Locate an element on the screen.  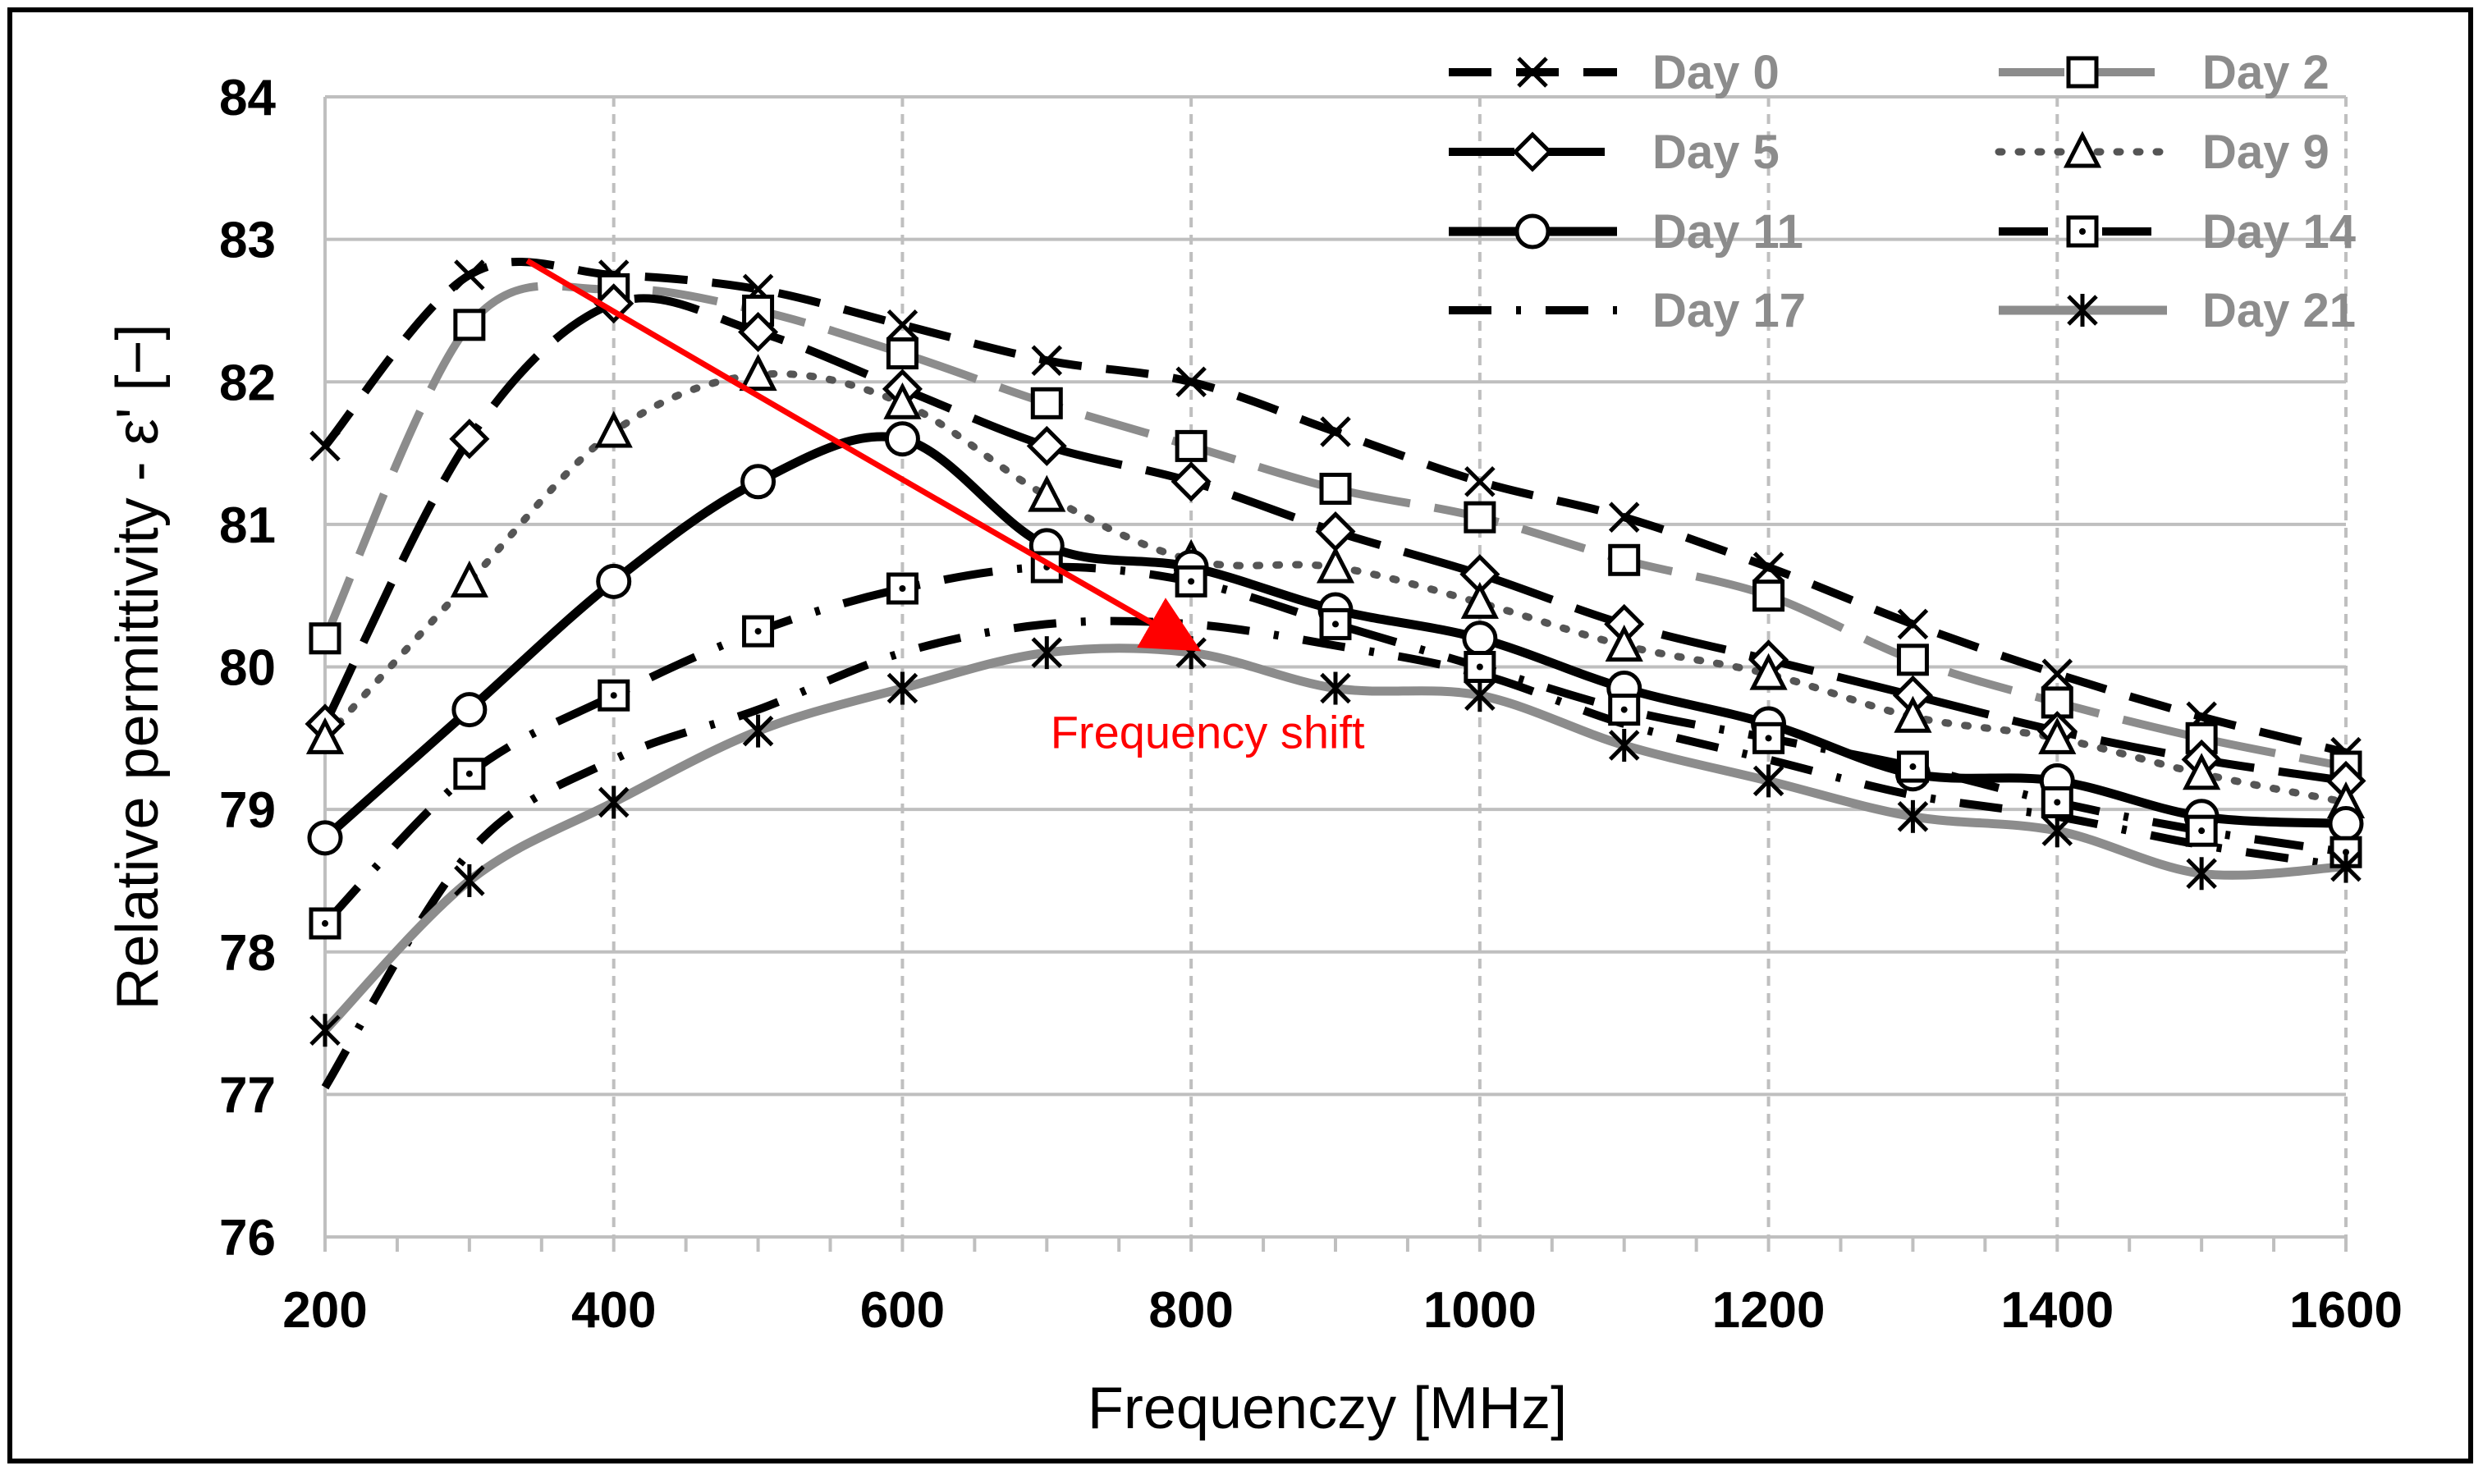
x-axis-title: Frequenczy [MHz] is located at coordinates (1327, 1408).